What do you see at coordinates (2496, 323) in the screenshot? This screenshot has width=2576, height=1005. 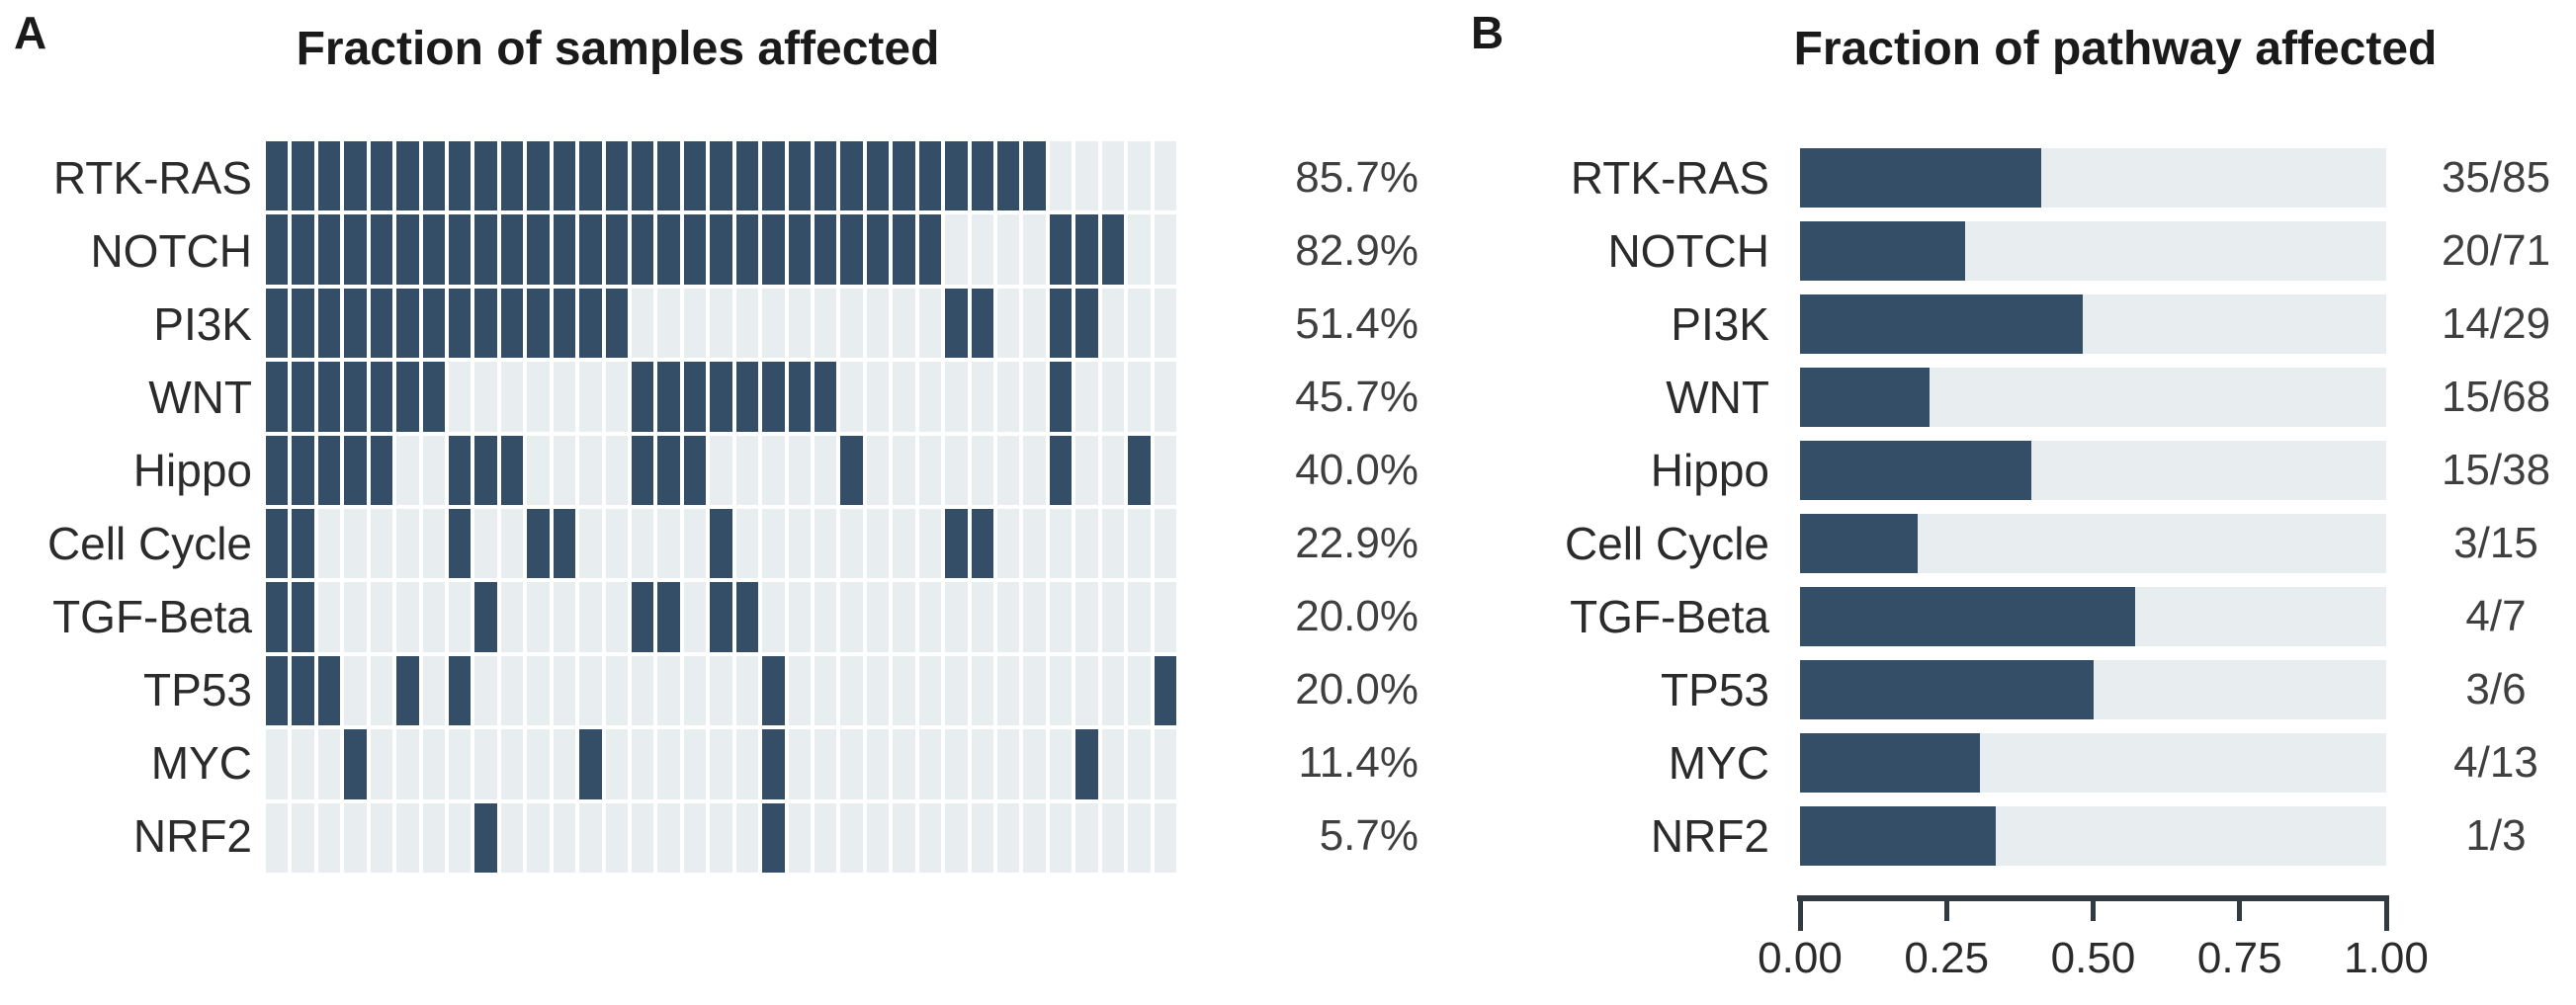 I see `fraction-label: 14/29` at bounding box center [2496, 323].